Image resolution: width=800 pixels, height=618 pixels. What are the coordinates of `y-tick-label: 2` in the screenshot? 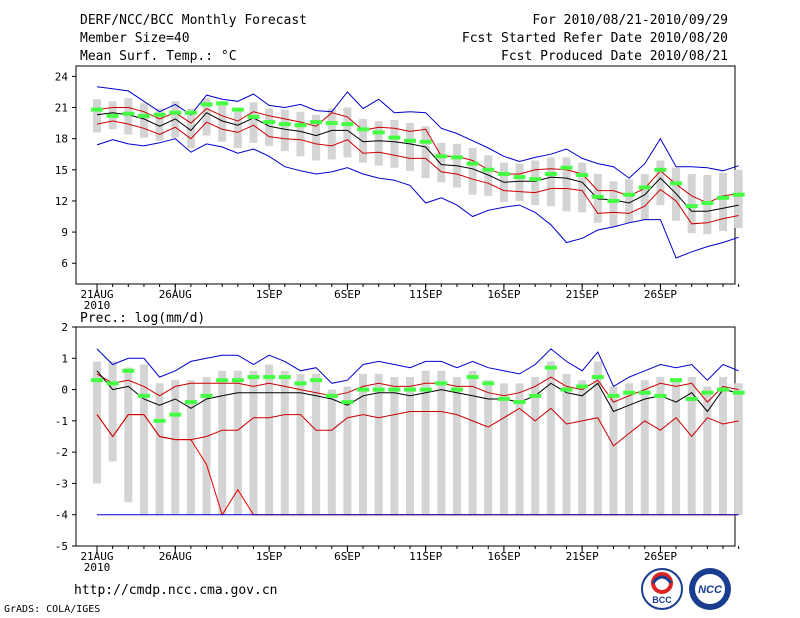 It's located at (64, 327).